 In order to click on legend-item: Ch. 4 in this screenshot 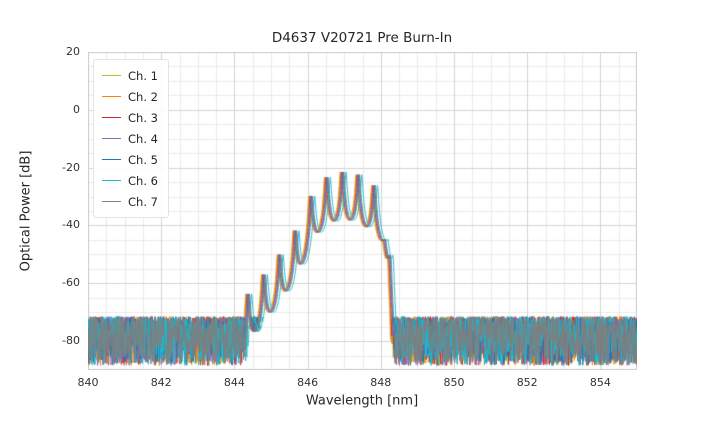, I will do `click(130, 138)`.